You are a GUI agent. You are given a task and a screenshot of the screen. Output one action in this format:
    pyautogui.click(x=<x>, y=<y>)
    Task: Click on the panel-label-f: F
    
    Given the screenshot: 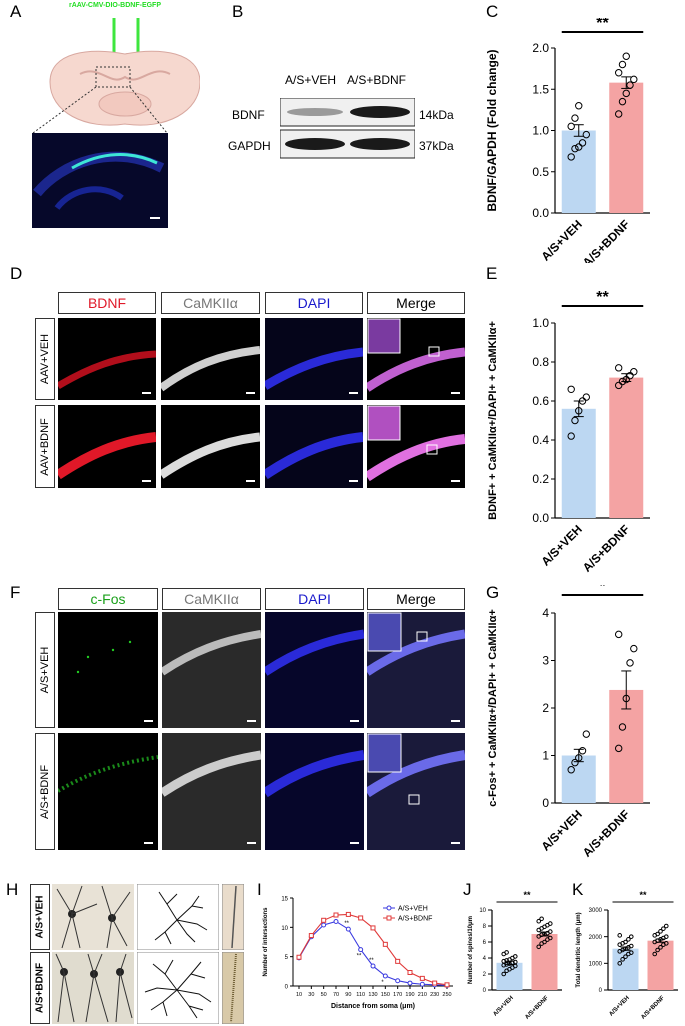 What is the action you would take?
    pyautogui.click(x=15, y=592)
    